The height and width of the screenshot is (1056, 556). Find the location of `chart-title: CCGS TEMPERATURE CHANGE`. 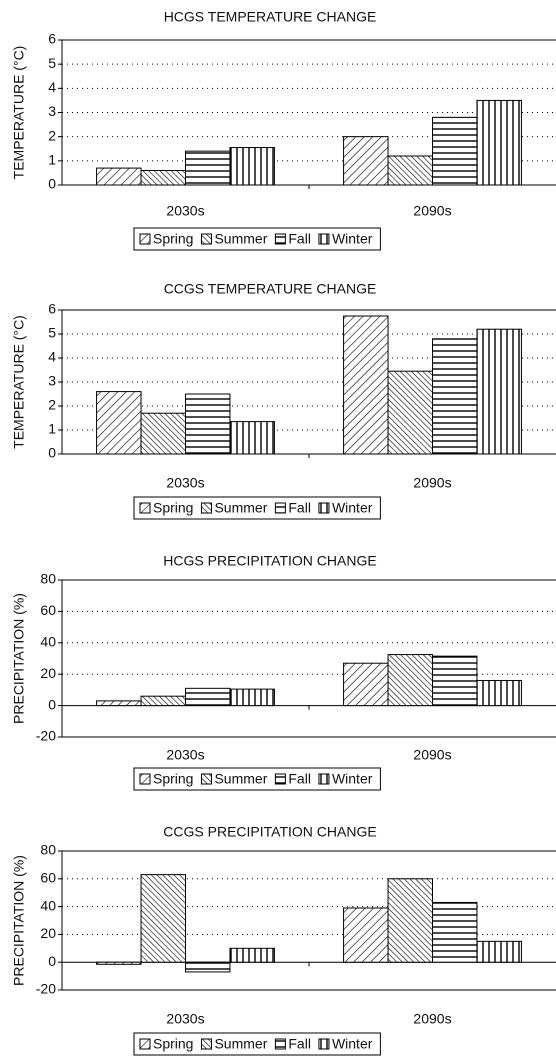

chart-title: CCGS TEMPERATURE CHANGE is located at coordinates (270, 289).